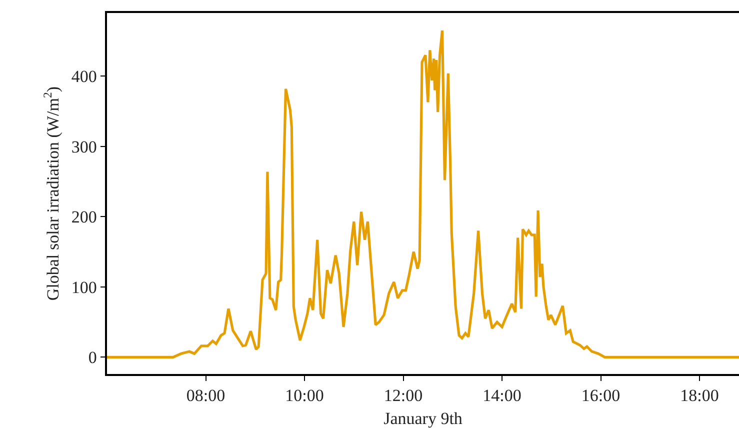 Image resolution: width=739 pixels, height=445 pixels. What do you see at coordinates (304, 396) in the screenshot?
I see `x-tick-label: 10:00` at bounding box center [304, 396].